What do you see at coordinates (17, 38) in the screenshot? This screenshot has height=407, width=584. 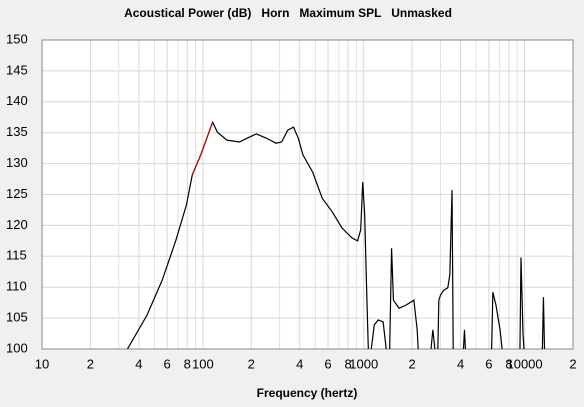 I see `y-tick-label: 150` at bounding box center [17, 38].